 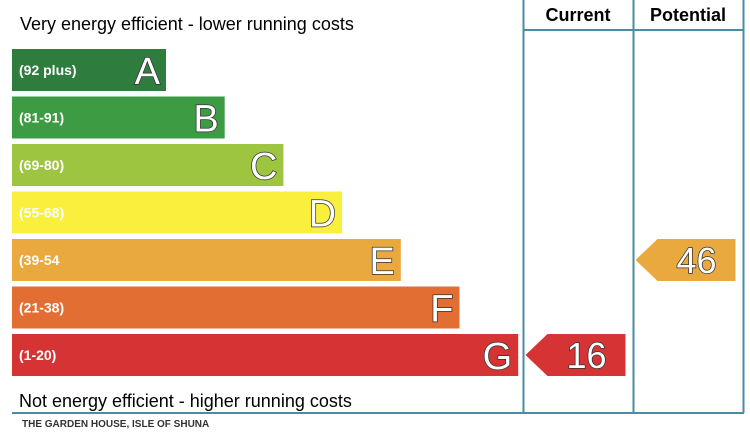 What do you see at coordinates (586, 355) in the screenshot?
I see `current-rating-value: 16` at bounding box center [586, 355].